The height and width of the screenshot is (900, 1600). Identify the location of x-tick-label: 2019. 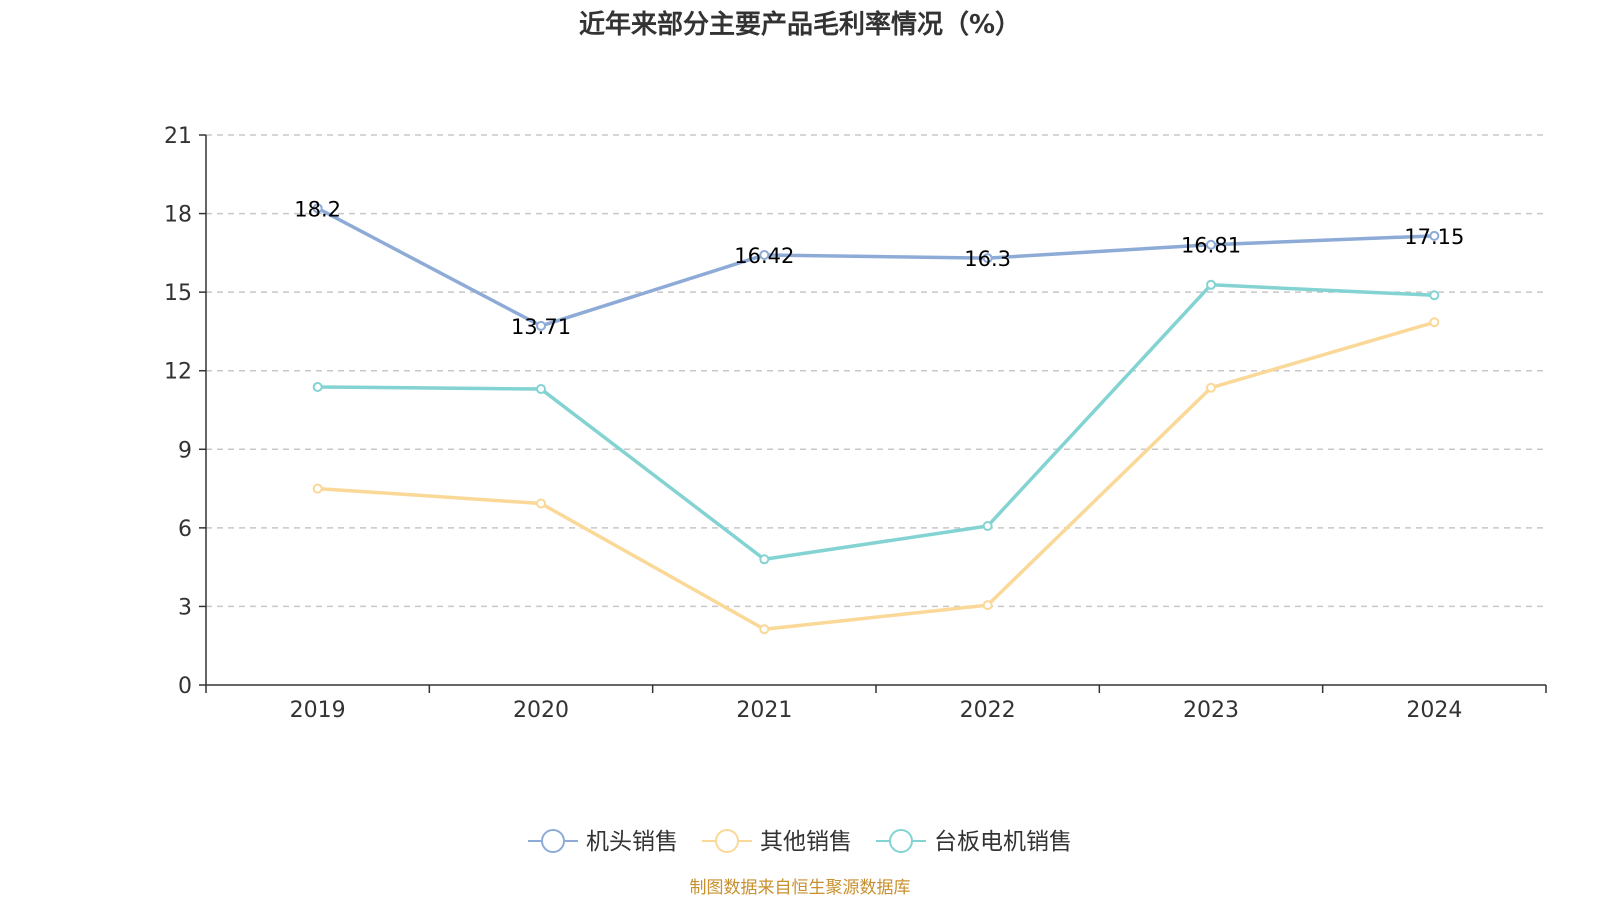
(318, 710).